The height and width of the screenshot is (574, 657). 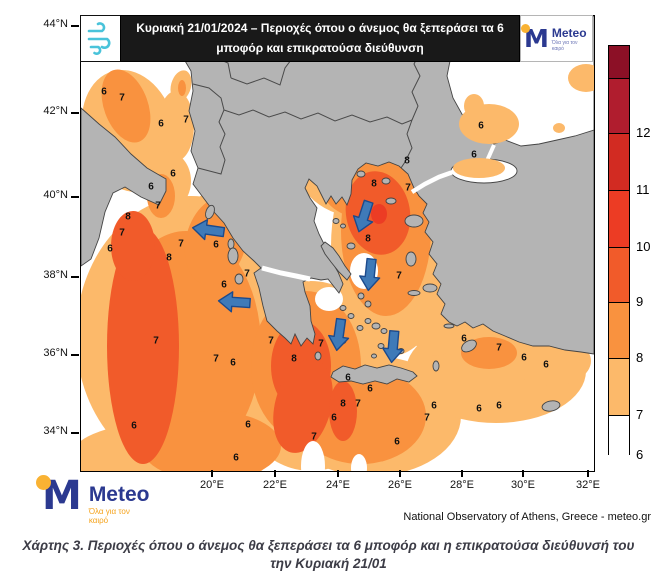 What do you see at coordinates (55, 195) in the screenshot?
I see `lat-tick-label: 40°N` at bounding box center [55, 195].